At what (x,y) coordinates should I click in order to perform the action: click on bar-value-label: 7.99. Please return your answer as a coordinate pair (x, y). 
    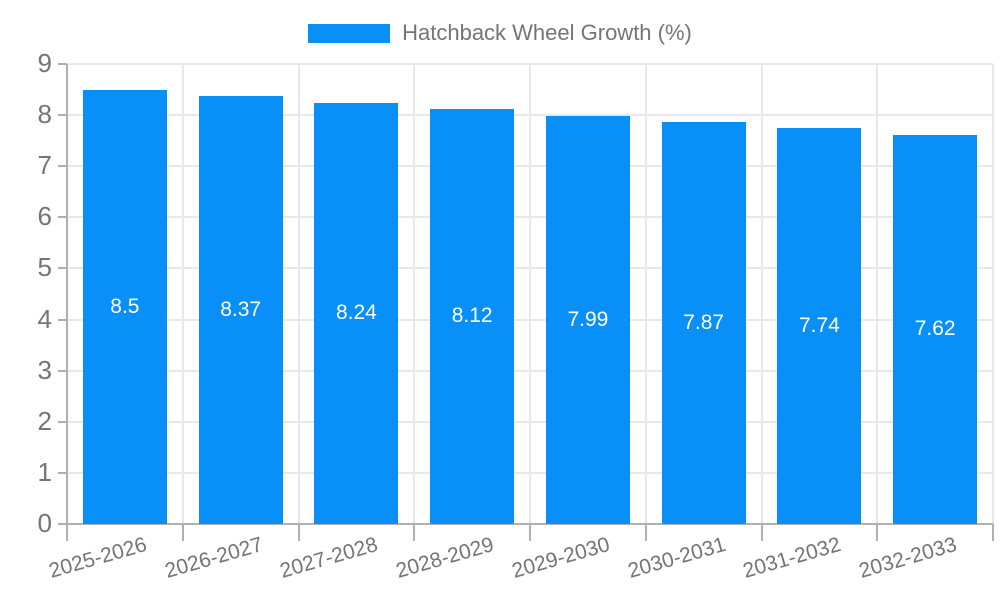
    Looking at the image, I should click on (588, 319).